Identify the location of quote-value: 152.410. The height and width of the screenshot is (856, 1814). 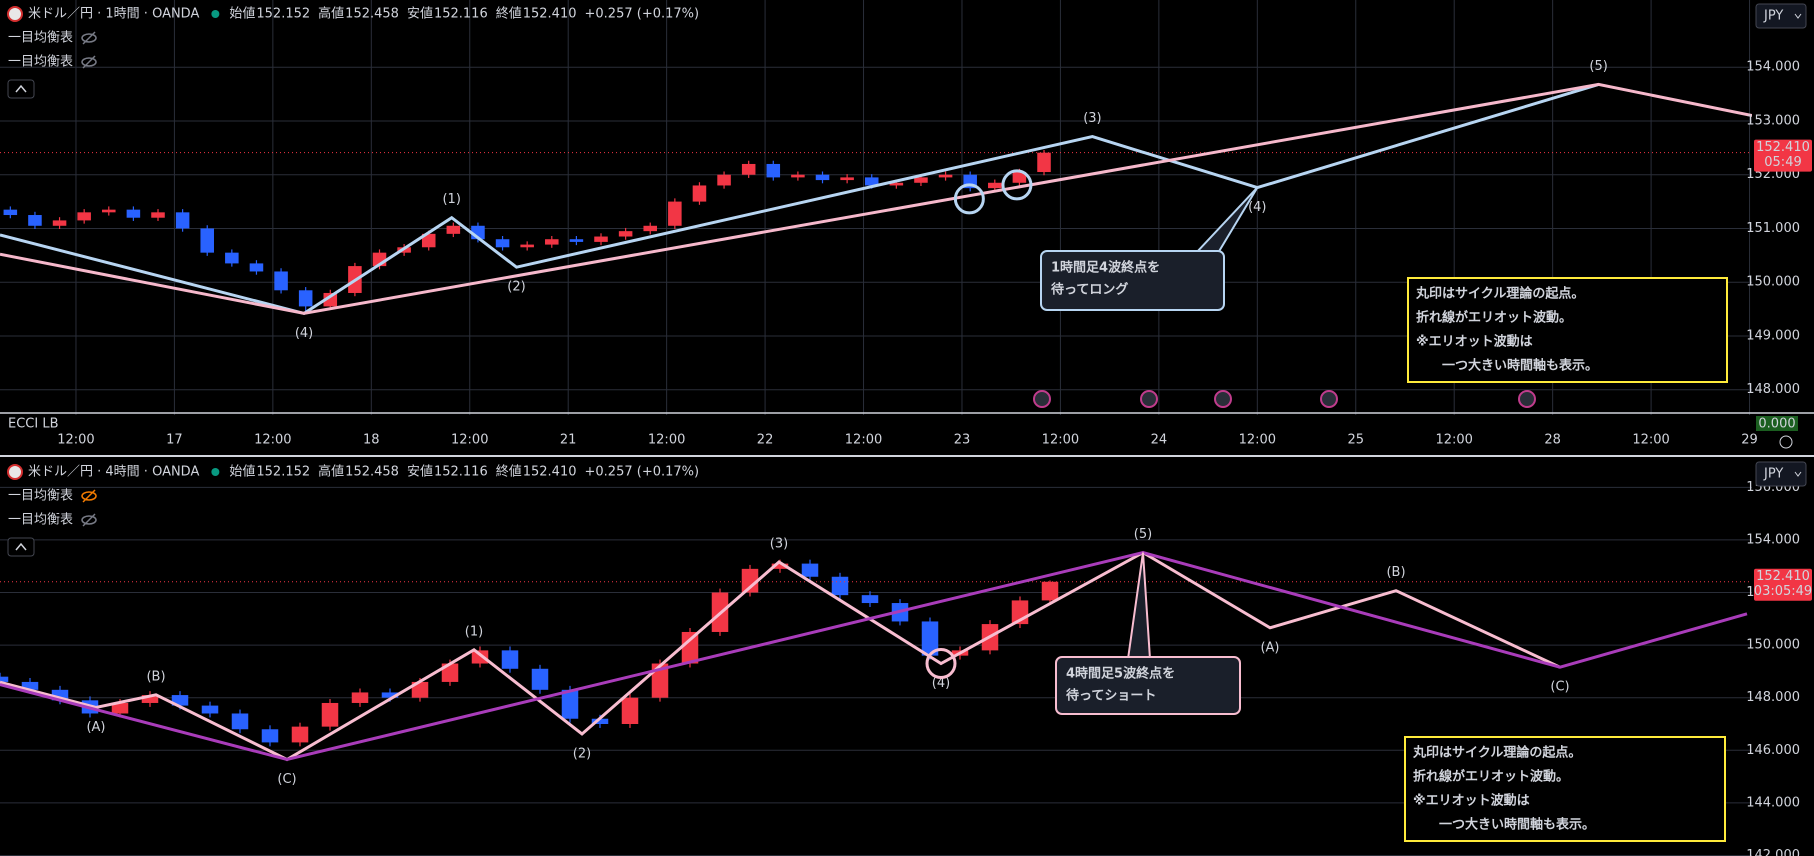
(550, 472).